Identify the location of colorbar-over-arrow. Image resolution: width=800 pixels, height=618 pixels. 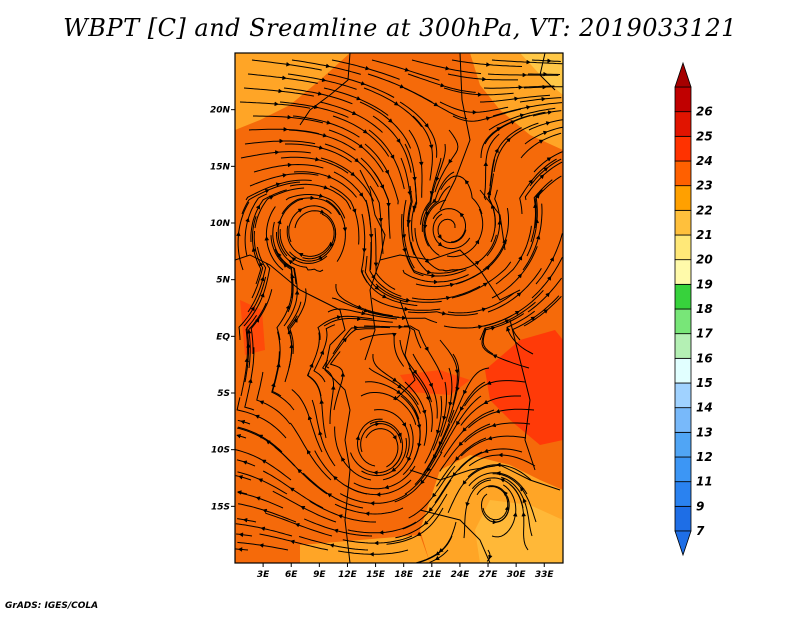
(683, 74).